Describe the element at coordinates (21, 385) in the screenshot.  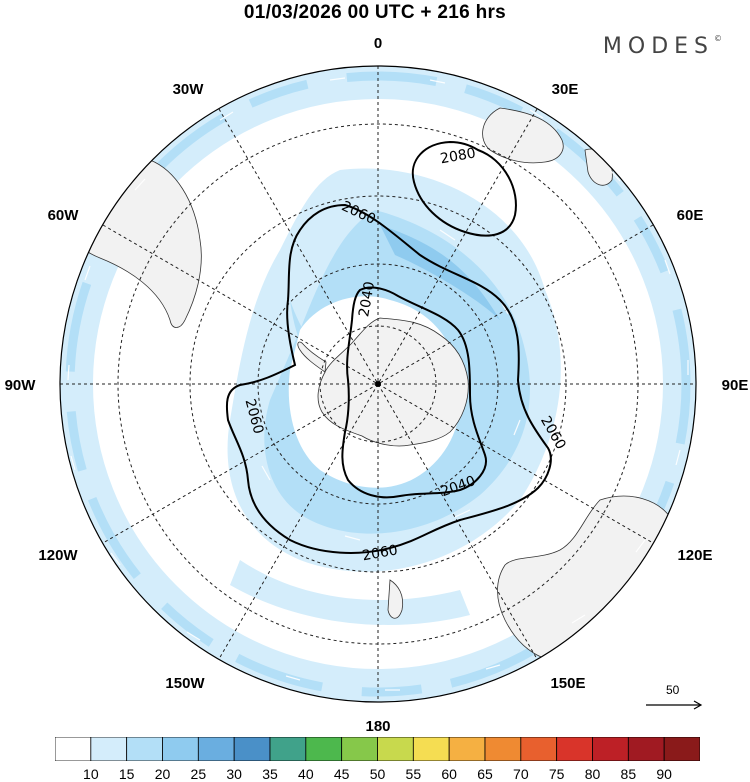
I see `lon-label-90w: 90W` at that location.